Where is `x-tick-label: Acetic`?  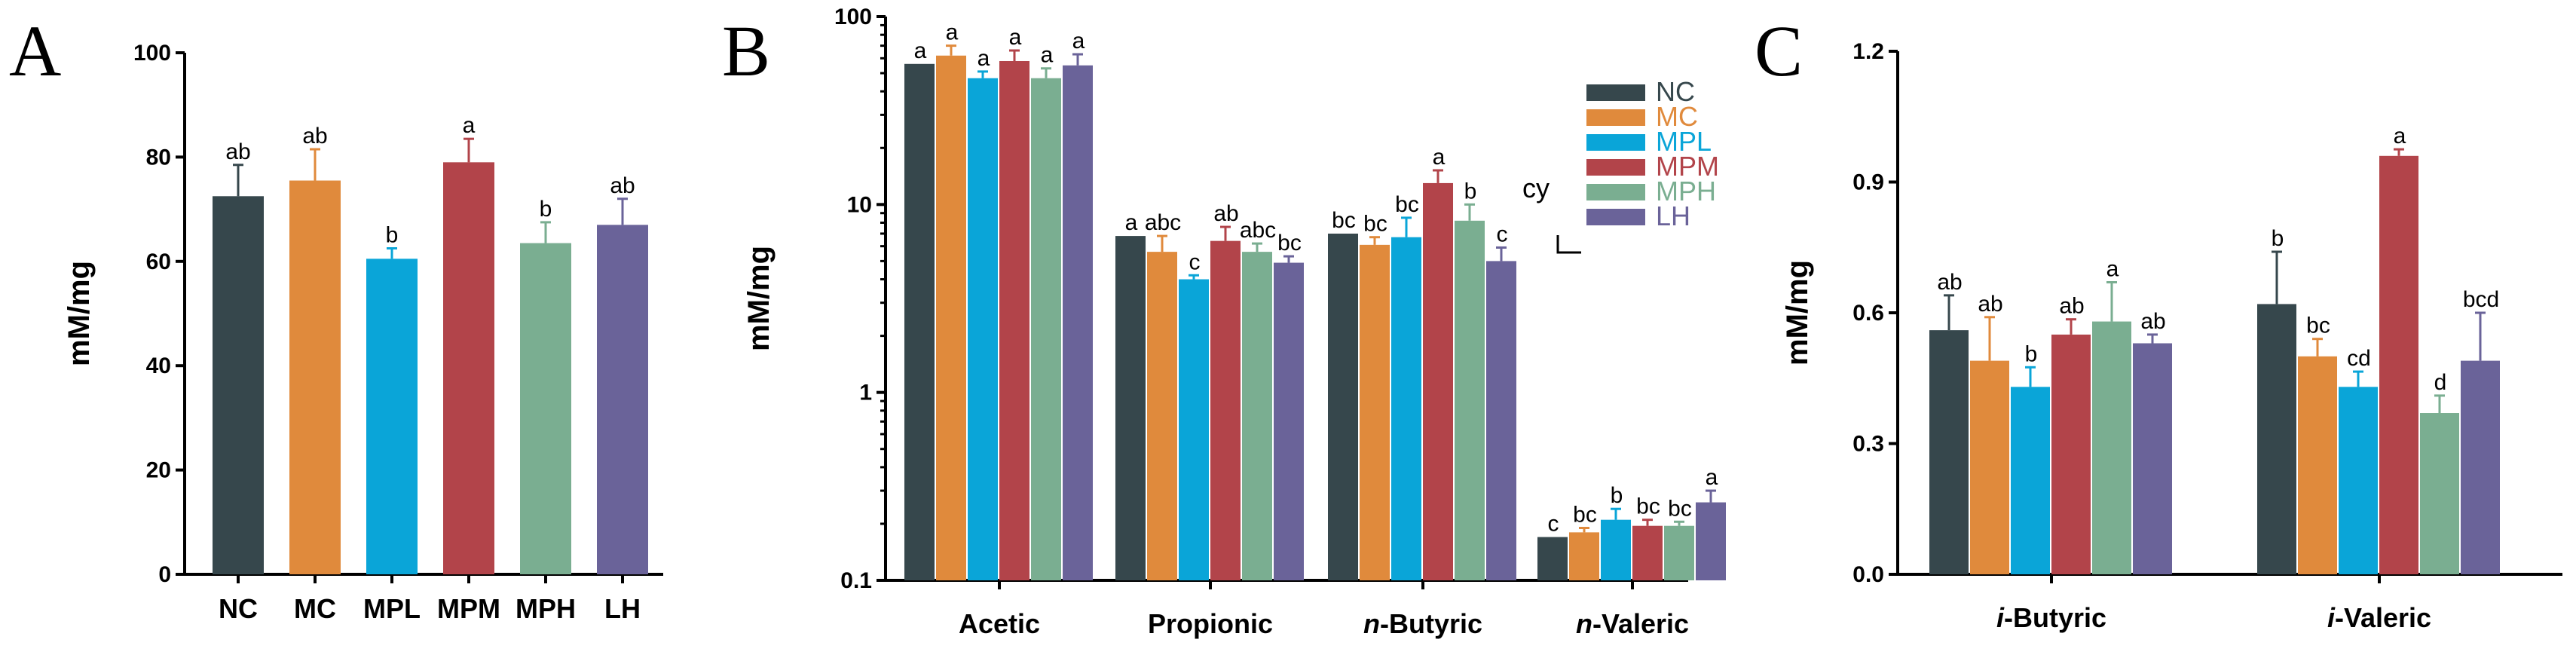
x-tick-label: Acetic is located at coordinates (1000, 623).